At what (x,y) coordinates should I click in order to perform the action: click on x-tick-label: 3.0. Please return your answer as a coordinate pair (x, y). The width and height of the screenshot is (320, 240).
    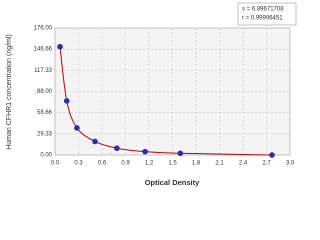
    Looking at the image, I should click on (290, 164).